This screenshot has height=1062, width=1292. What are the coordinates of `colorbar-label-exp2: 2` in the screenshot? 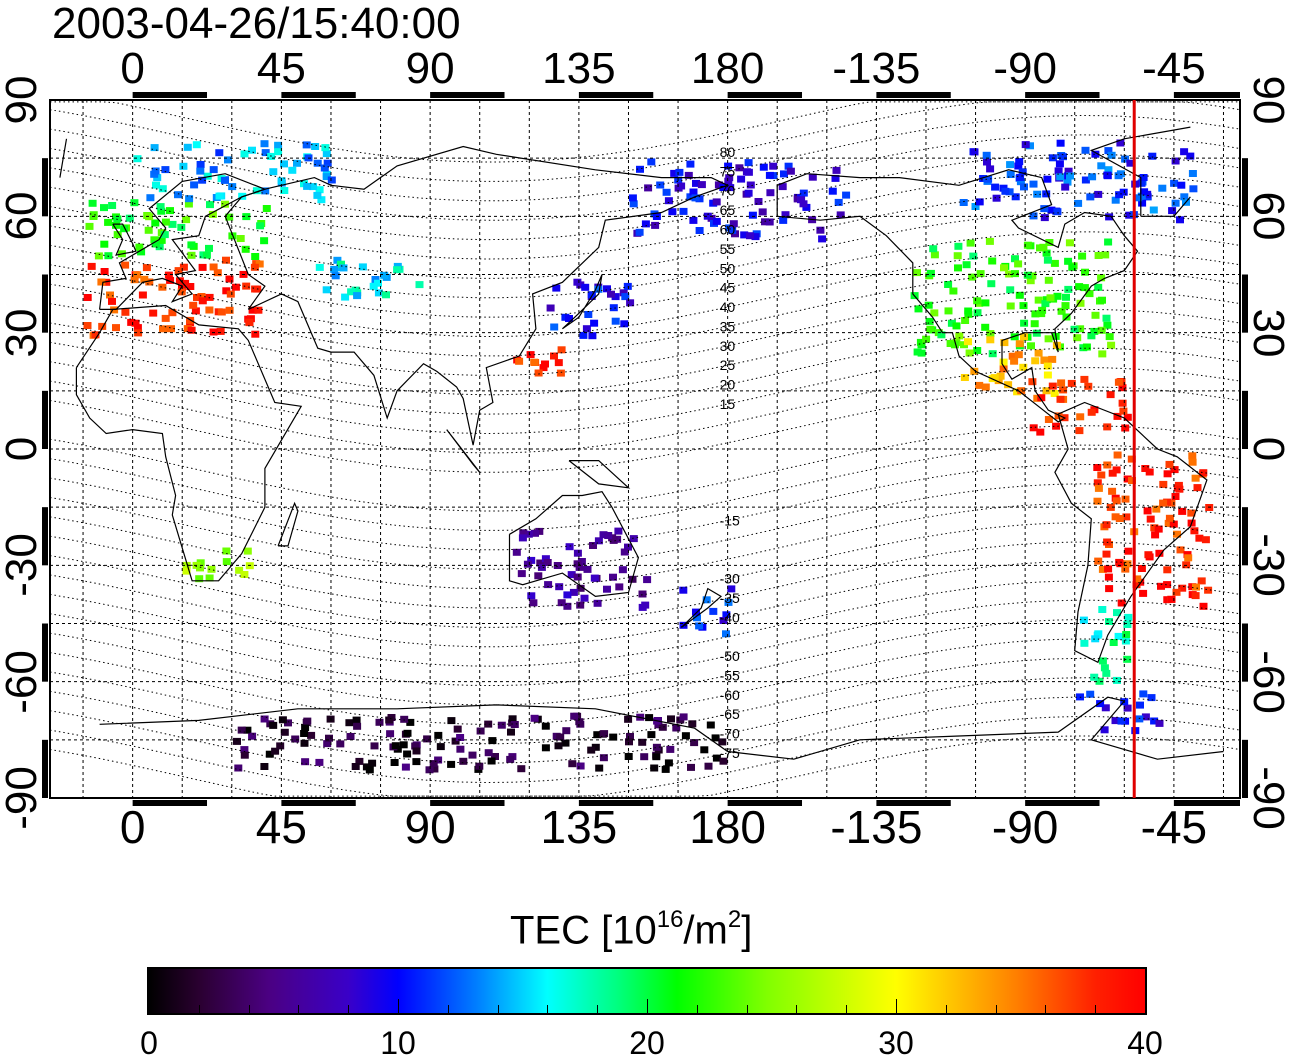 It's located at (734, 919).